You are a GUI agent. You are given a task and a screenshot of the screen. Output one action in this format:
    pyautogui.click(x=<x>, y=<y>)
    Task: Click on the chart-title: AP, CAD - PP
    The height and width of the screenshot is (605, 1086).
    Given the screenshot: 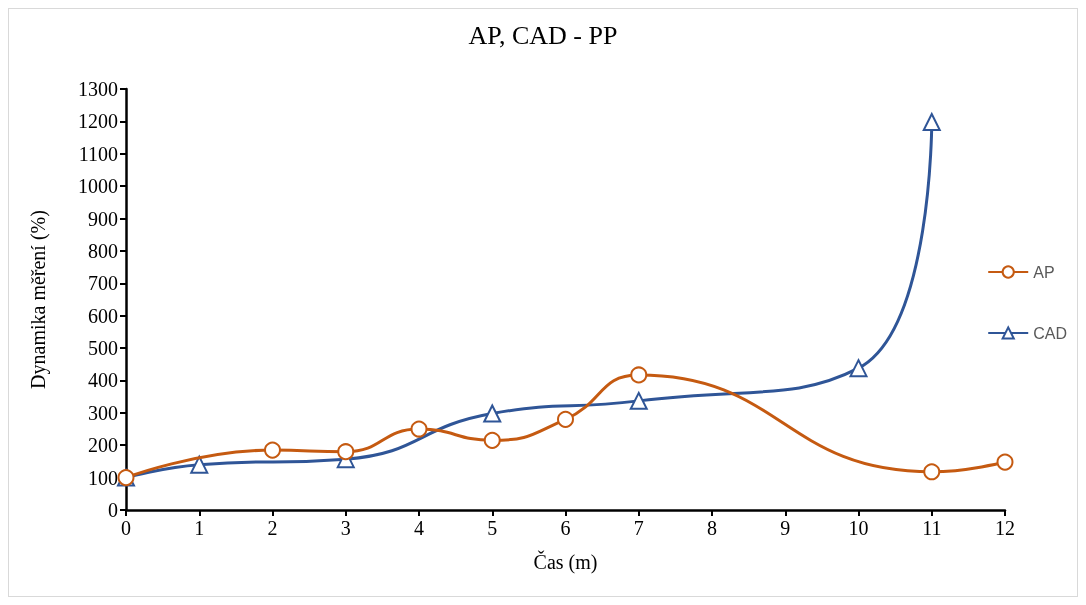 What is the action you would take?
    pyautogui.click(x=543, y=35)
    